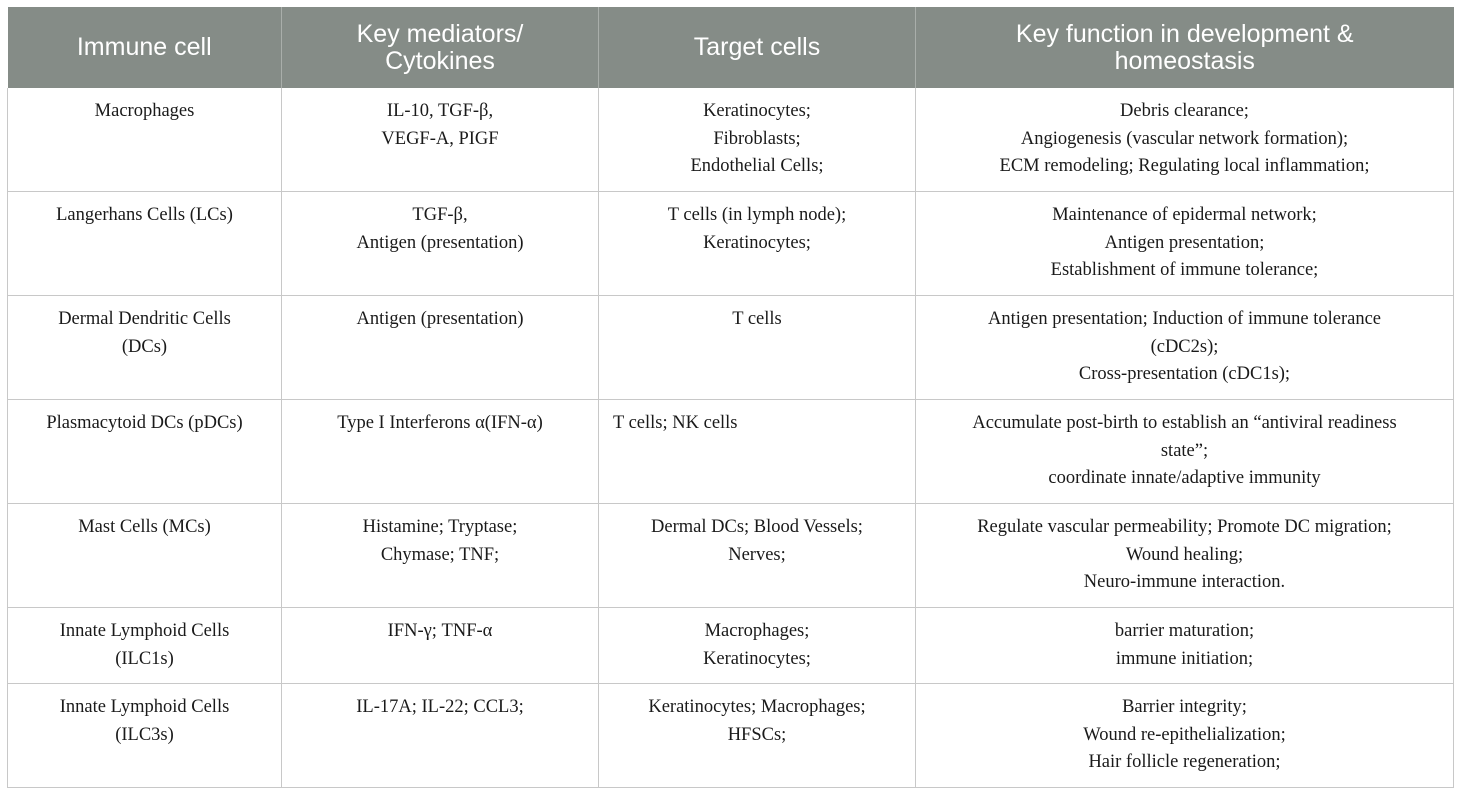  What do you see at coordinates (1184, 582) in the screenshot?
I see `cell-text-line: Neuro-immune interaction.` at bounding box center [1184, 582].